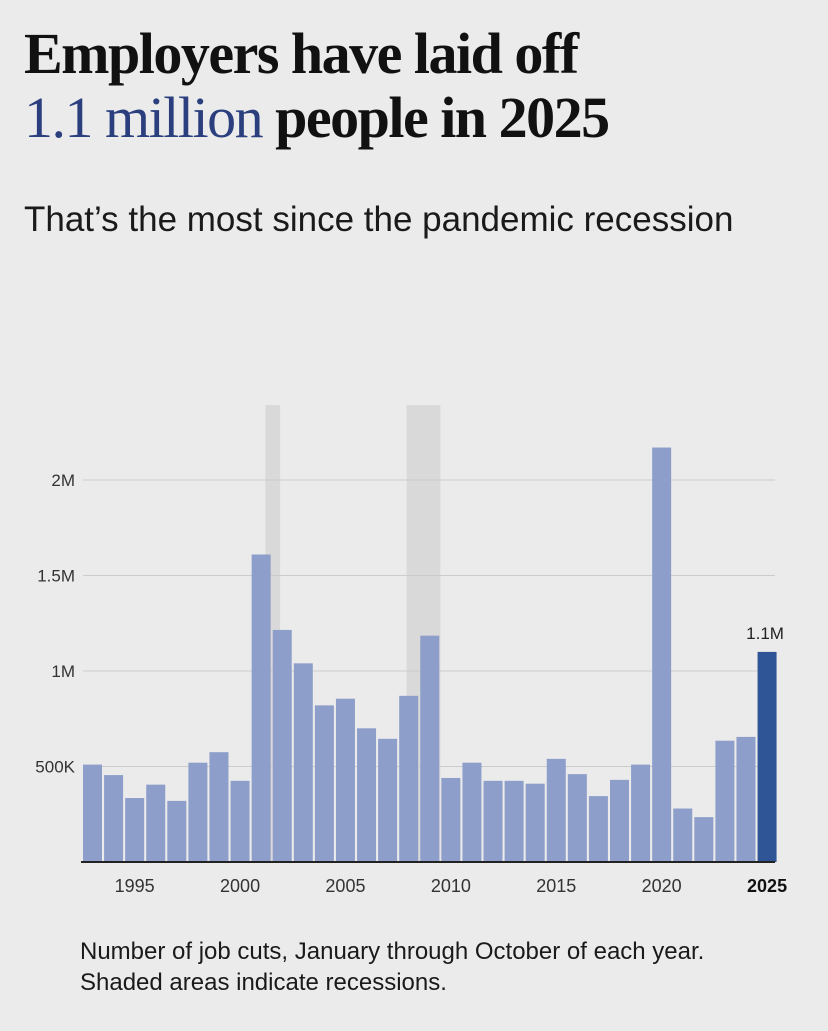 The width and height of the screenshot is (828, 1031). Describe the element at coordinates (240, 886) in the screenshot. I see `x-tick-label: 2000` at that location.